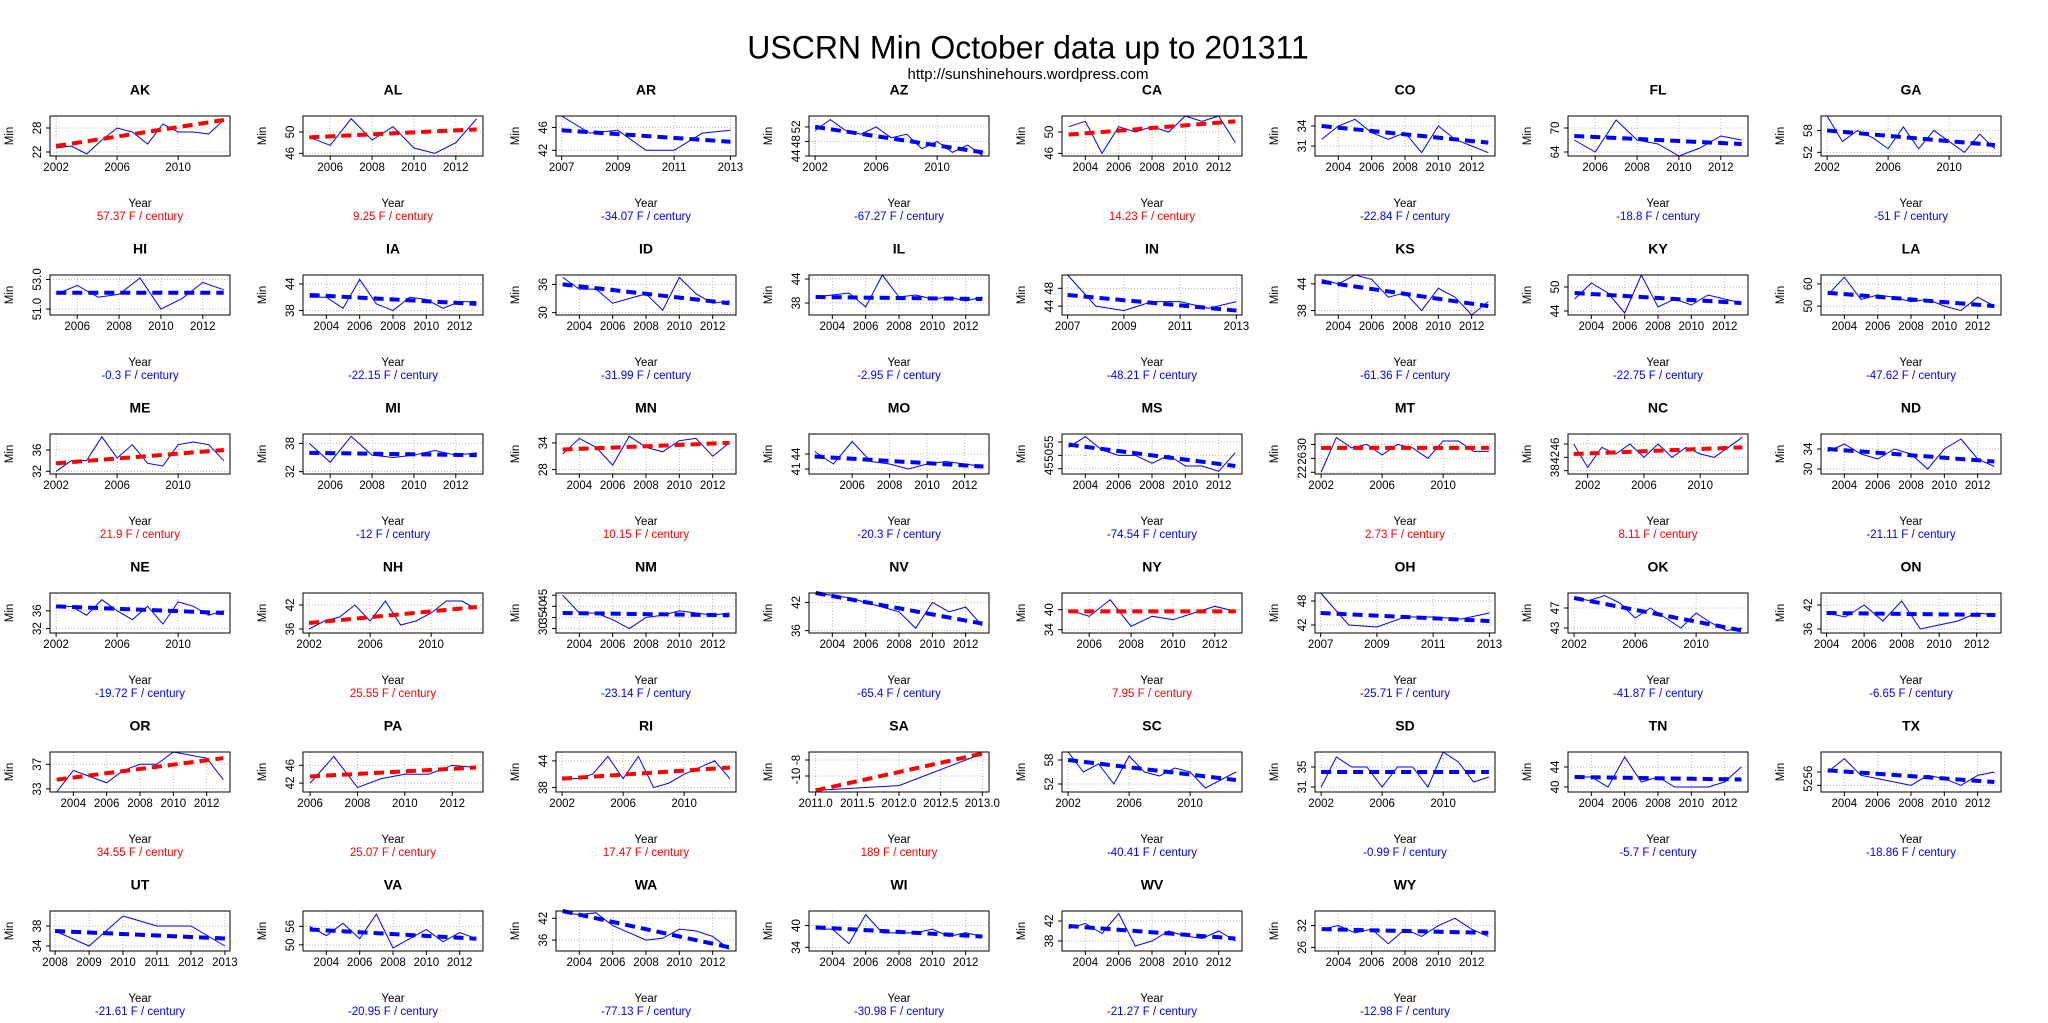 This screenshot has height=1023, width=2048. Describe the element at coordinates (393, 535) in the screenshot. I see `trend-label: -12 F / century` at that location.